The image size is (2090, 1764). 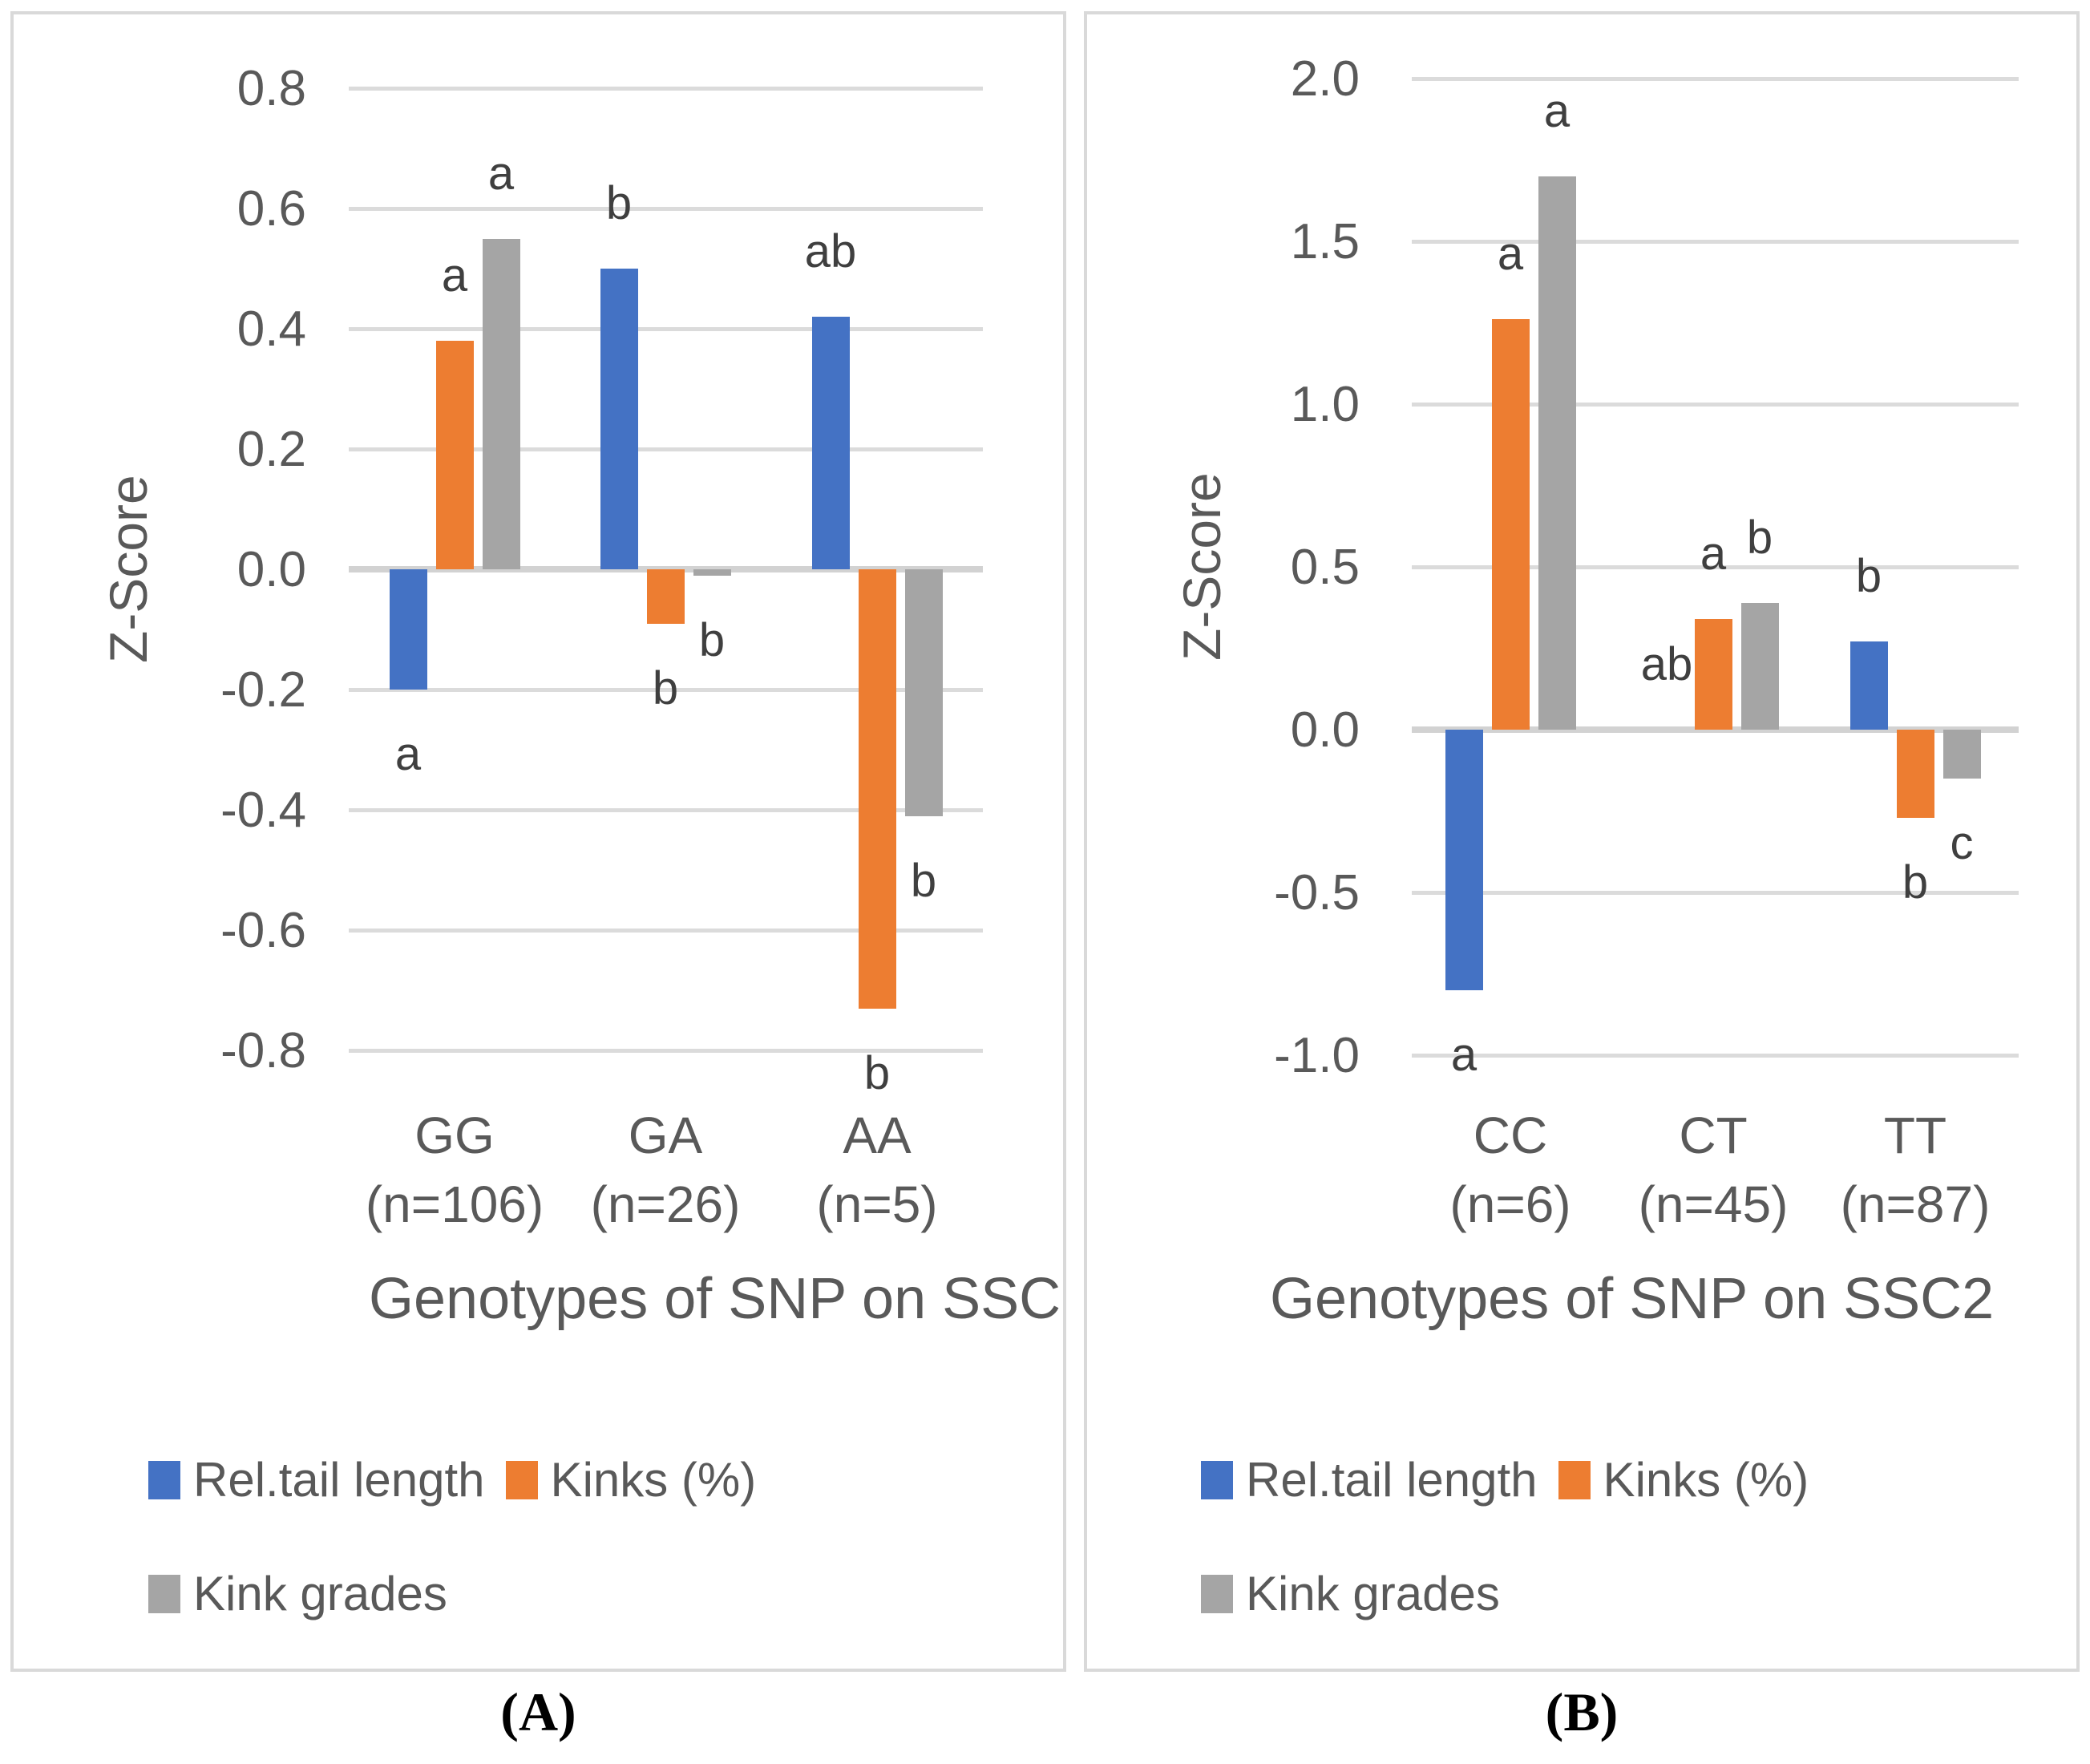 What do you see at coordinates (454, 1204) in the screenshot?
I see `sample-size-label: (n=106)` at bounding box center [454, 1204].